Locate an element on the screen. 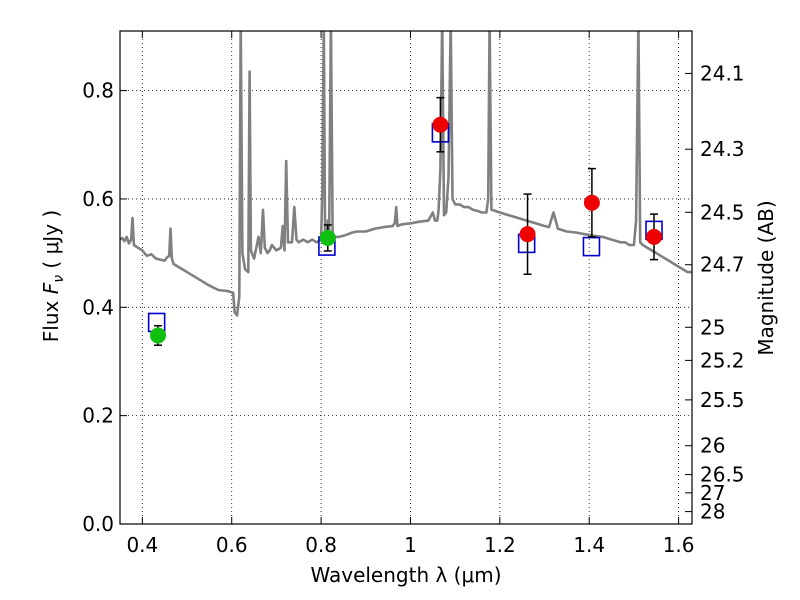 Image resolution: width=800 pixels, height=600 pixels. y2-tick-label: 24.1 is located at coordinates (722, 73).